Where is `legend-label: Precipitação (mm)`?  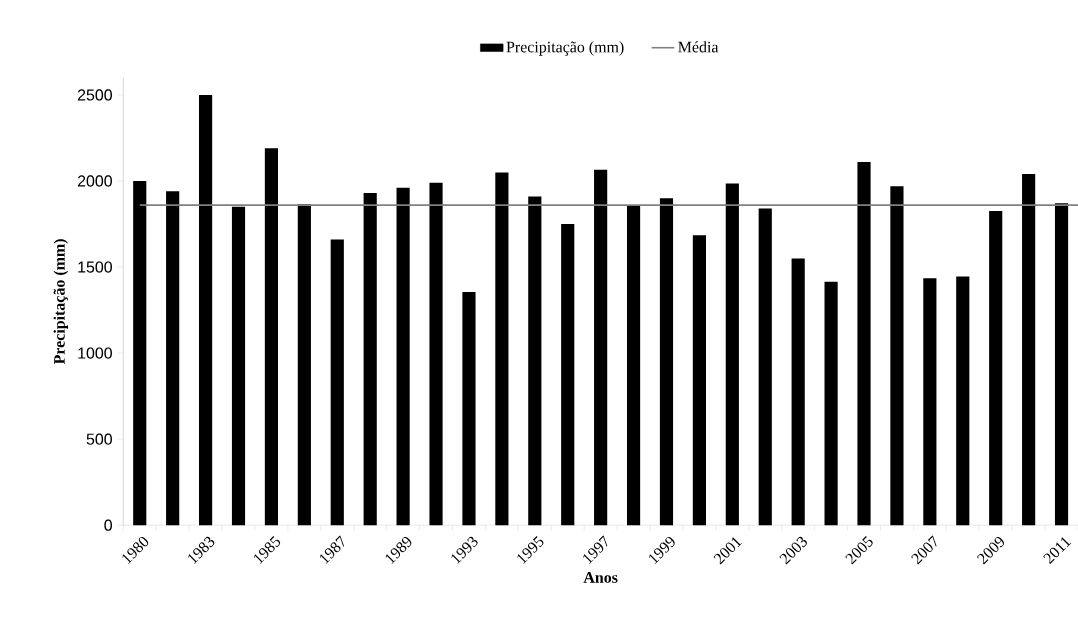 legend-label: Precipitação (mm) is located at coordinates (565, 48).